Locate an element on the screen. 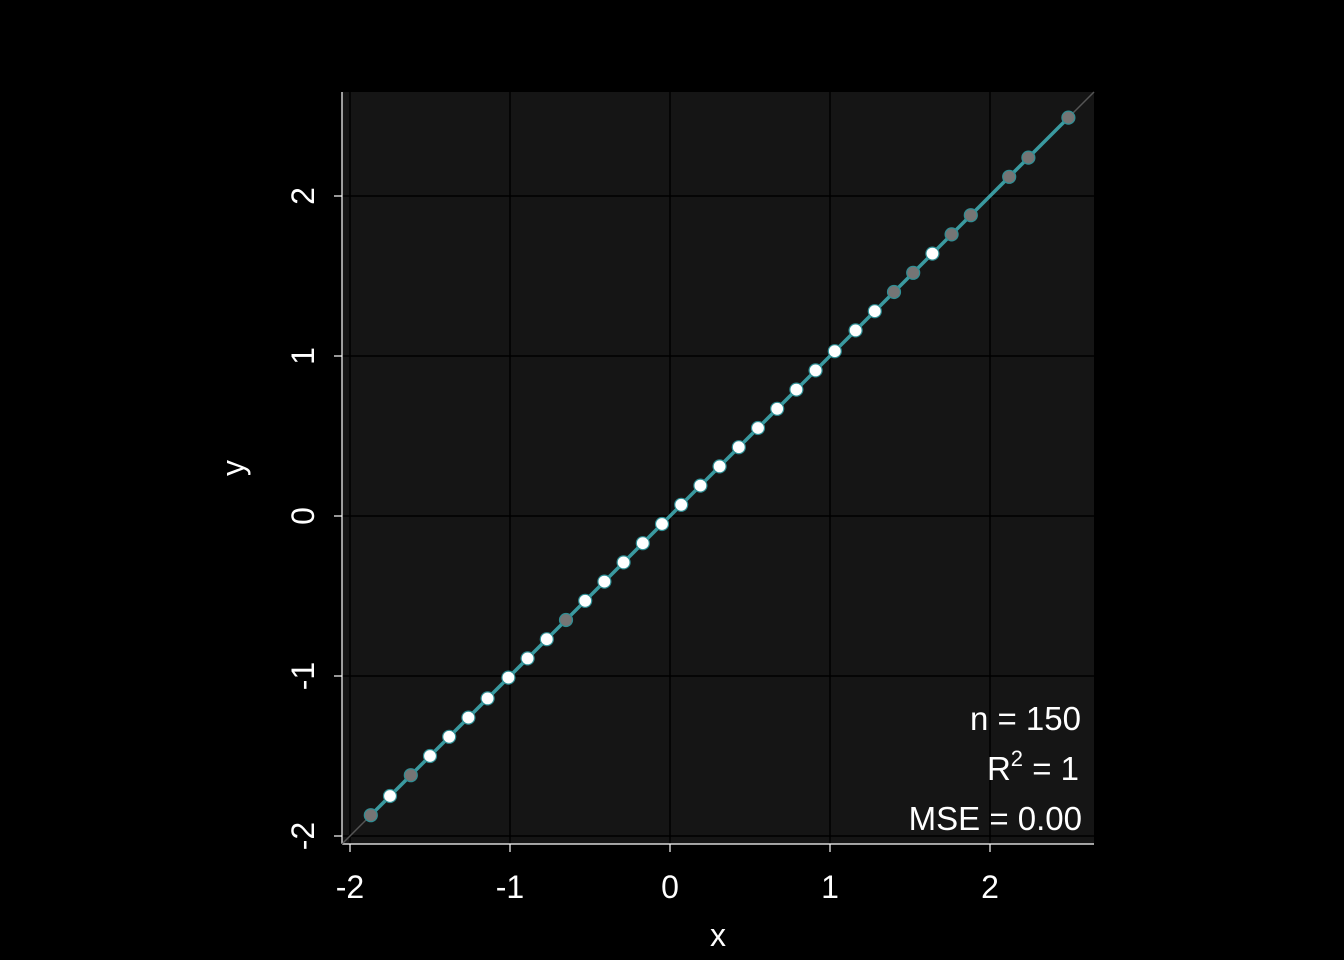 This screenshot has height=960, width=1344. y-tick-label: 0 is located at coordinates (303, 516).